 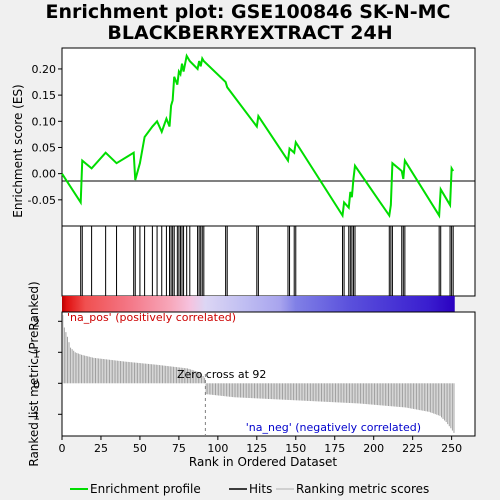 I want to click on metric-x-tick-label: 100, so click(x=217, y=448).